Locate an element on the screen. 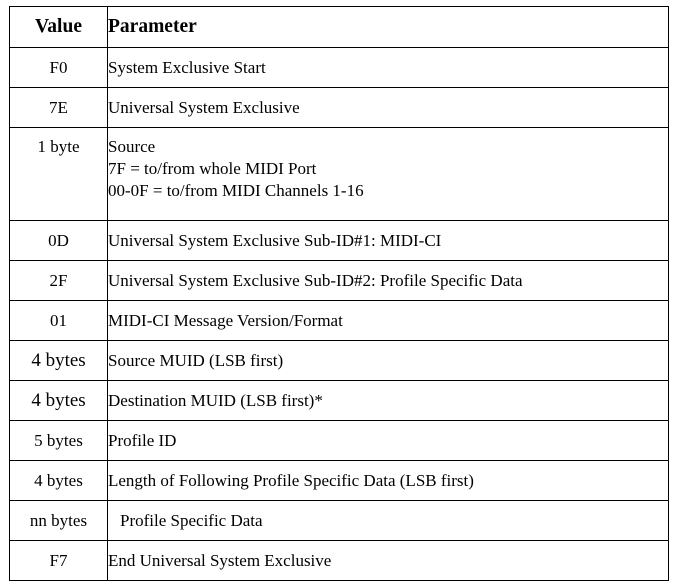 The image size is (678, 588). parameter-cell: End Universal System Exclusive is located at coordinates (388, 560).